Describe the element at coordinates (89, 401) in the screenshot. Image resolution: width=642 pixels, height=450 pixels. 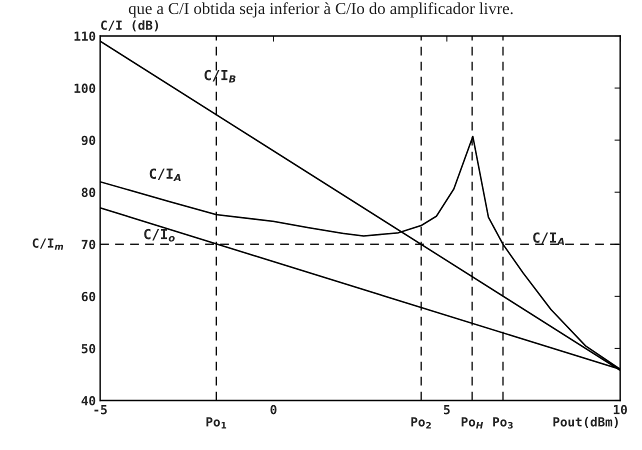
I see `y-tick-label: 40` at that location.